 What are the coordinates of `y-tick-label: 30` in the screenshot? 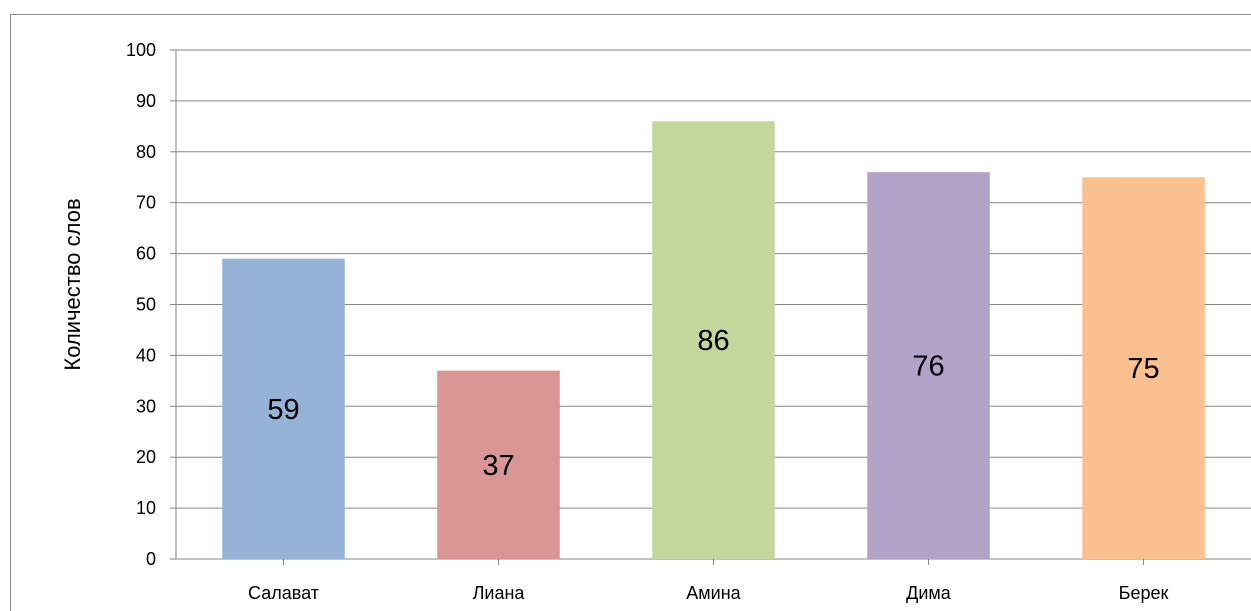 It's located at (146, 406).